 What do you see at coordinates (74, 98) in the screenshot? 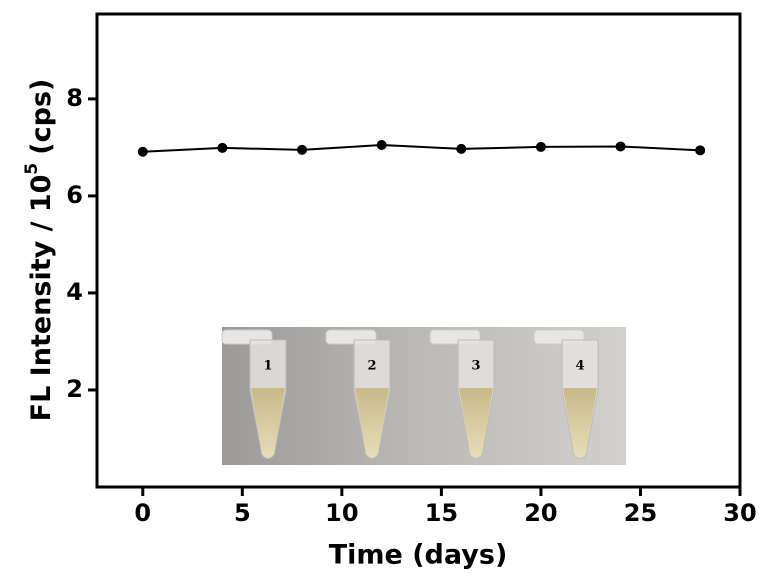
I see `y-tick-label: 8` at bounding box center [74, 98].